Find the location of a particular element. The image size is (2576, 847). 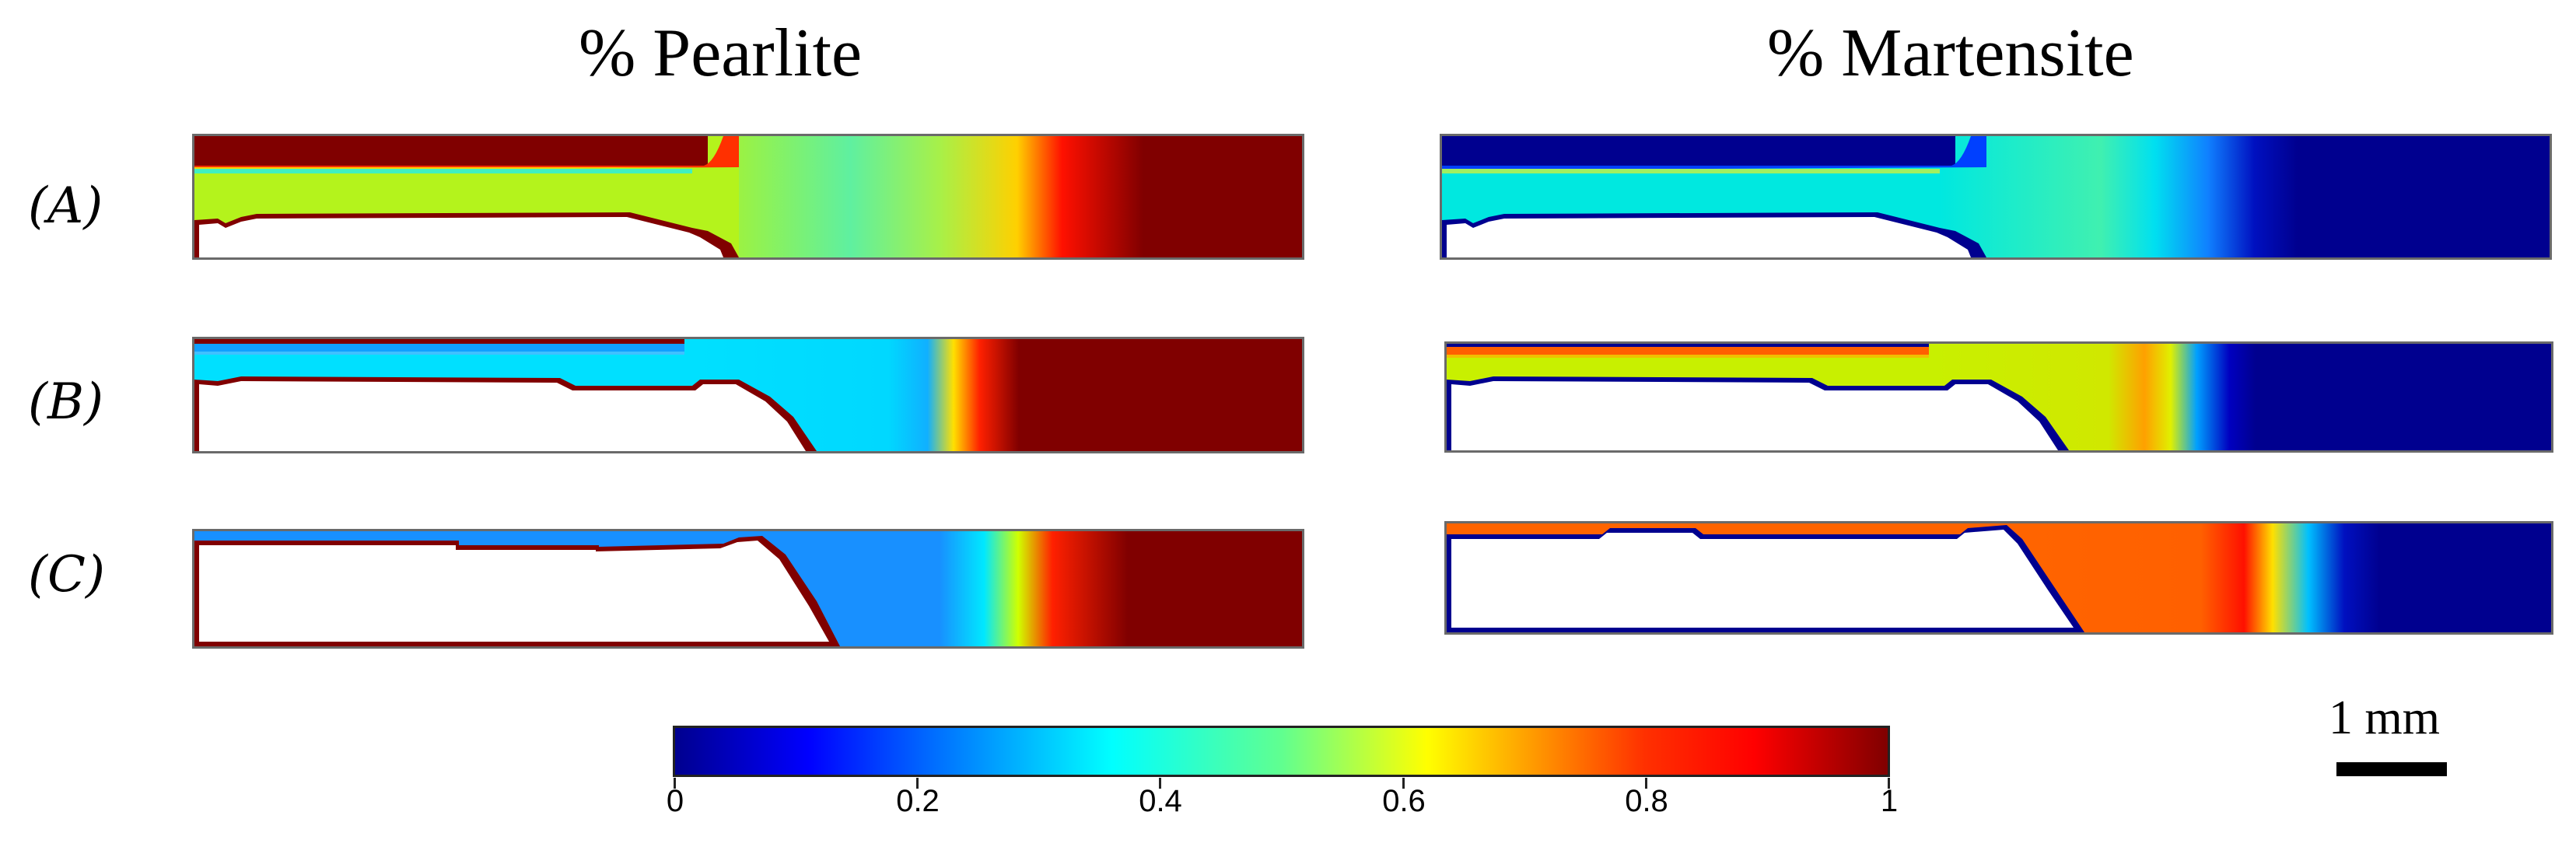

pearlite-map-c is located at coordinates (748, 589).